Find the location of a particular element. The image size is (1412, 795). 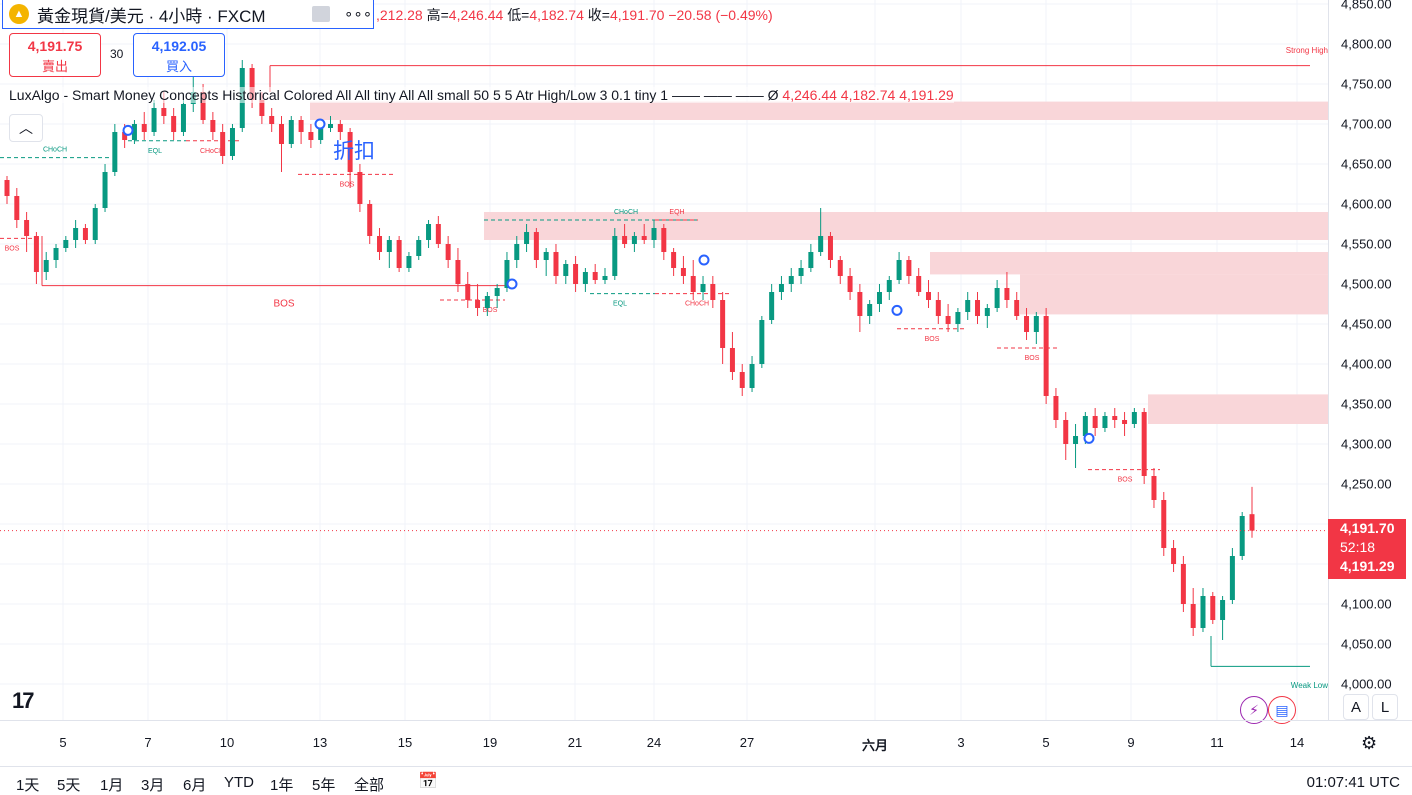

time-tick: 3 is located at coordinates (961, 742).